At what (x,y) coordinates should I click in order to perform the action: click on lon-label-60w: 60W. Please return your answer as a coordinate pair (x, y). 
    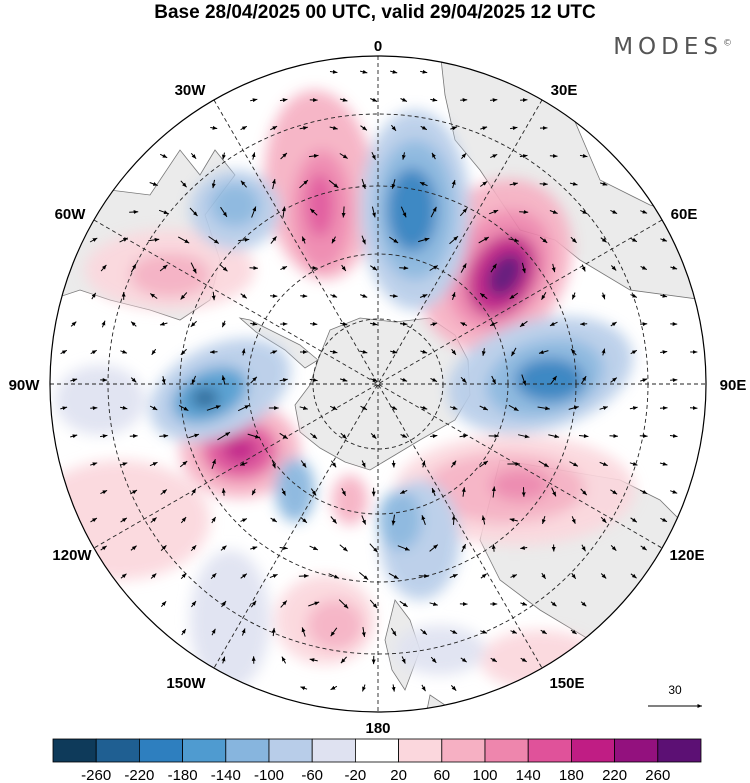
    Looking at the image, I should click on (71, 214).